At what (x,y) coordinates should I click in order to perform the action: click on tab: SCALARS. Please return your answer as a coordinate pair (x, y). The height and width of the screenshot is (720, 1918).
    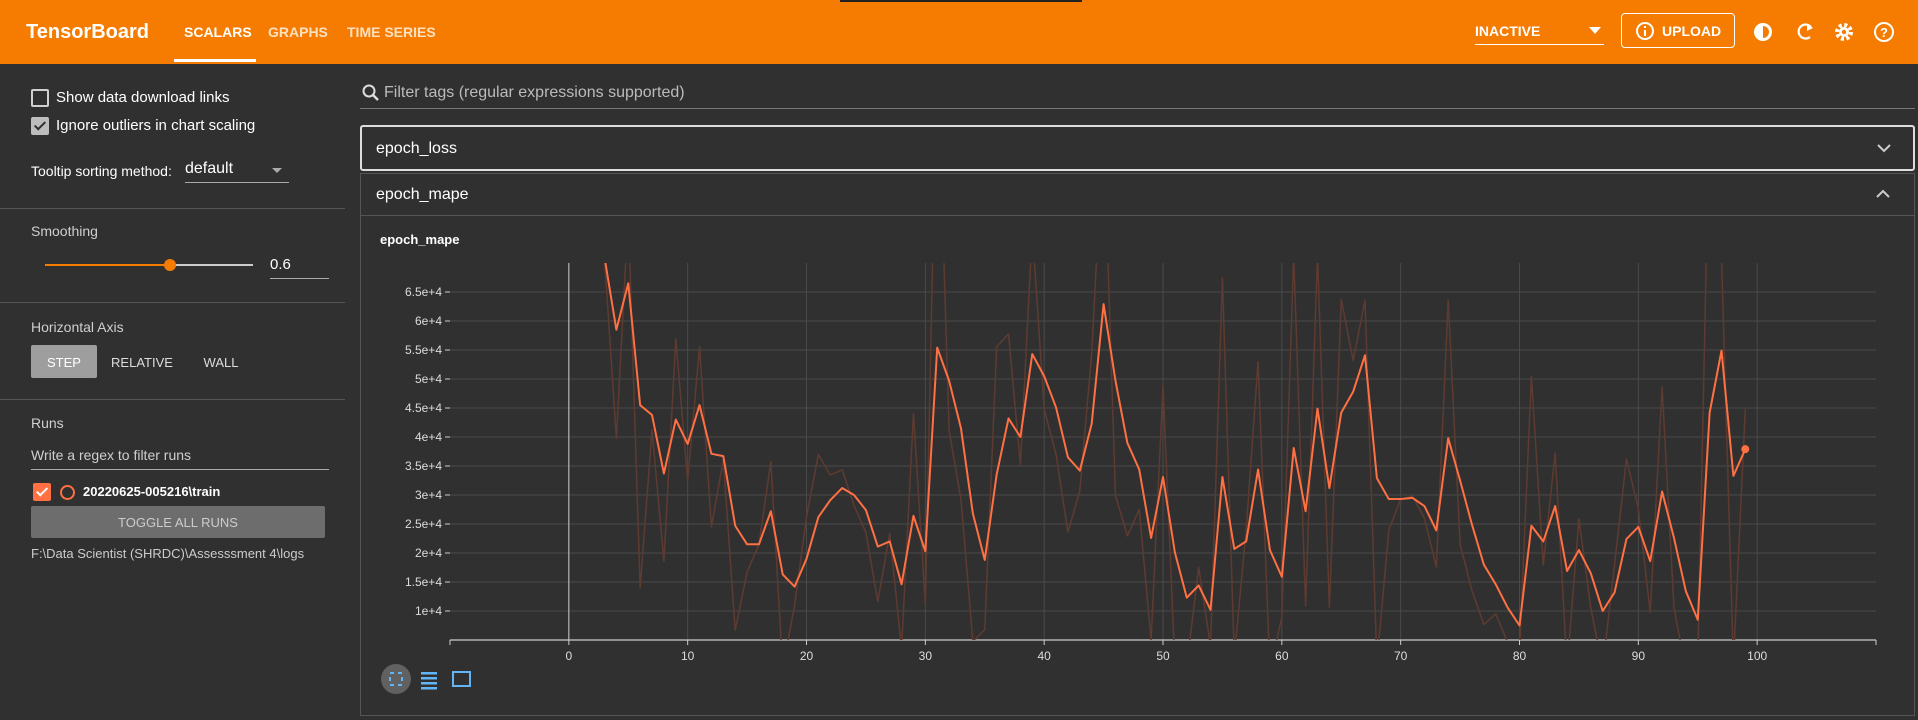
    Looking at the image, I should click on (218, 32).